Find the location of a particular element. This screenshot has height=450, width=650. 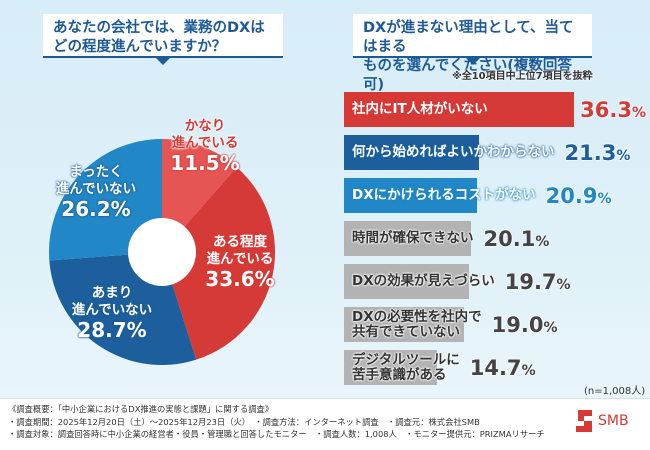

bar-row: DXの必要性を社内で 共有できていない 19.0% is located at coordinates (495, 324).